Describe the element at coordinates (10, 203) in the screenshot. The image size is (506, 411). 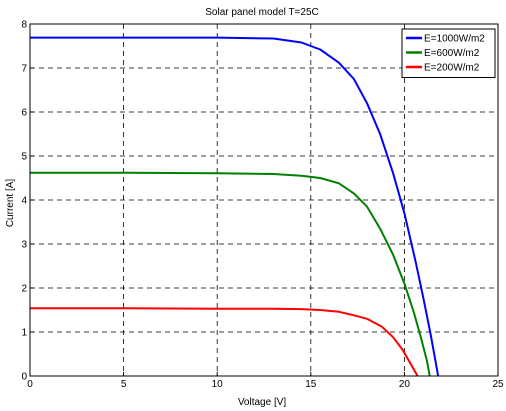
I see `y-axis-label: Current [A]` at that location.